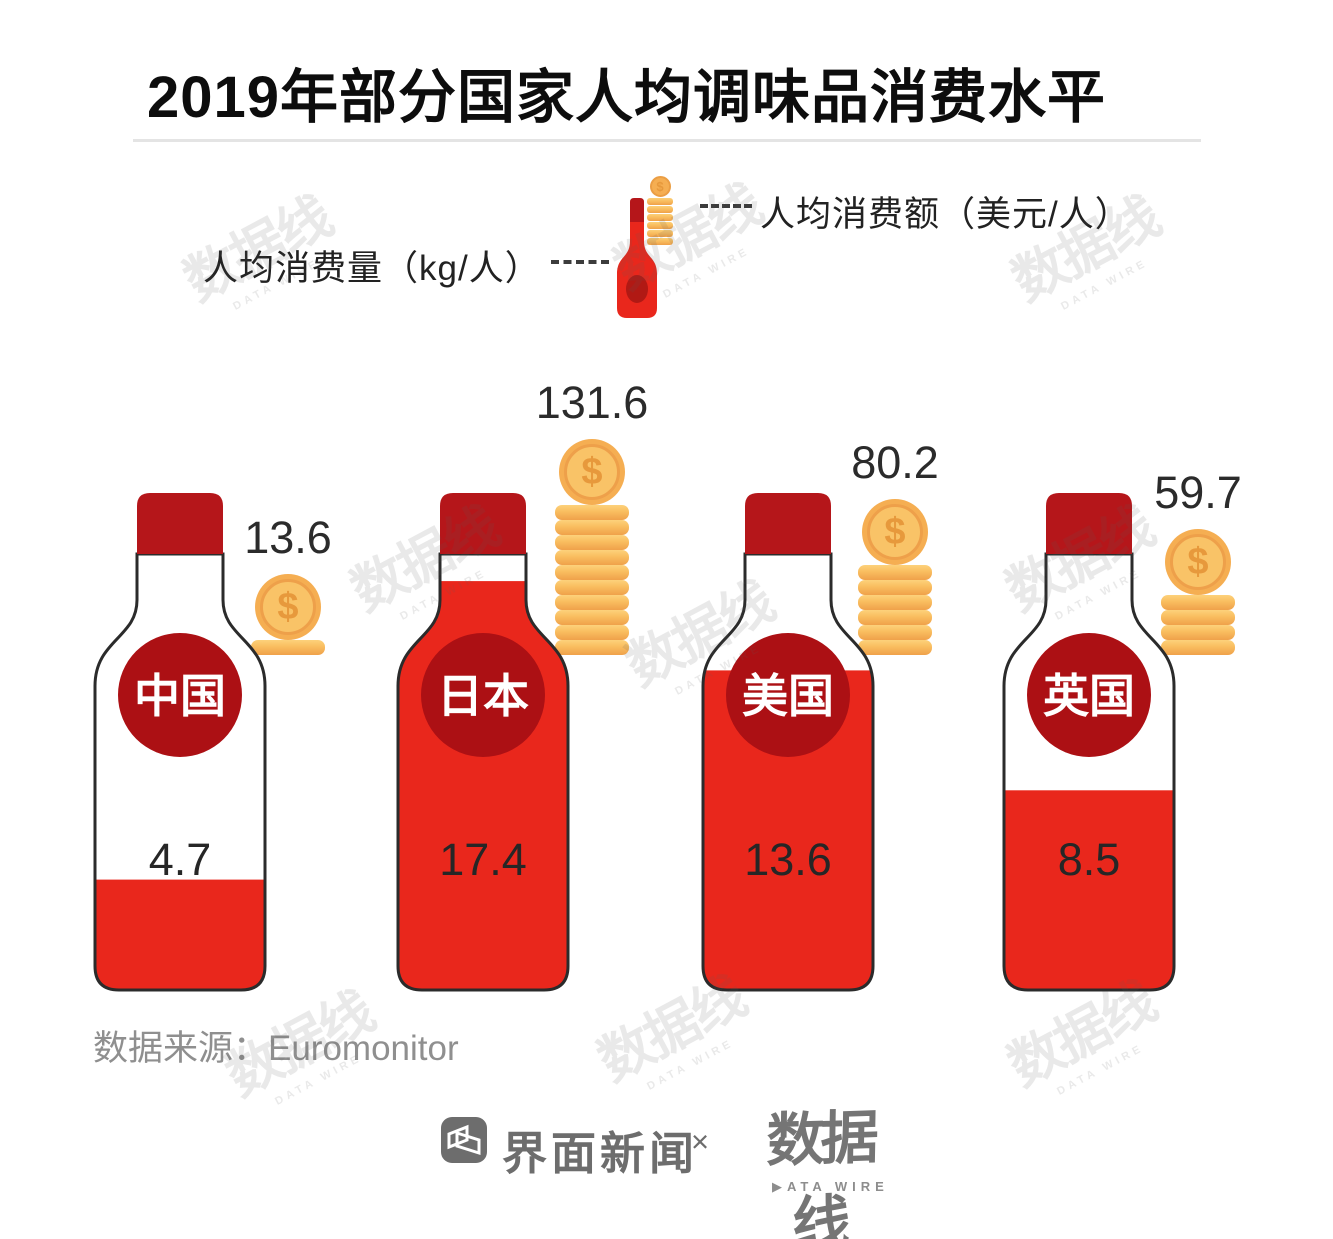 The width and height of the screenshot is (1333, 1239). What do you see at coordinates (580, 262) in the screenshot?
I see `legend-quantity-connector` at bounding box center [580, 262].